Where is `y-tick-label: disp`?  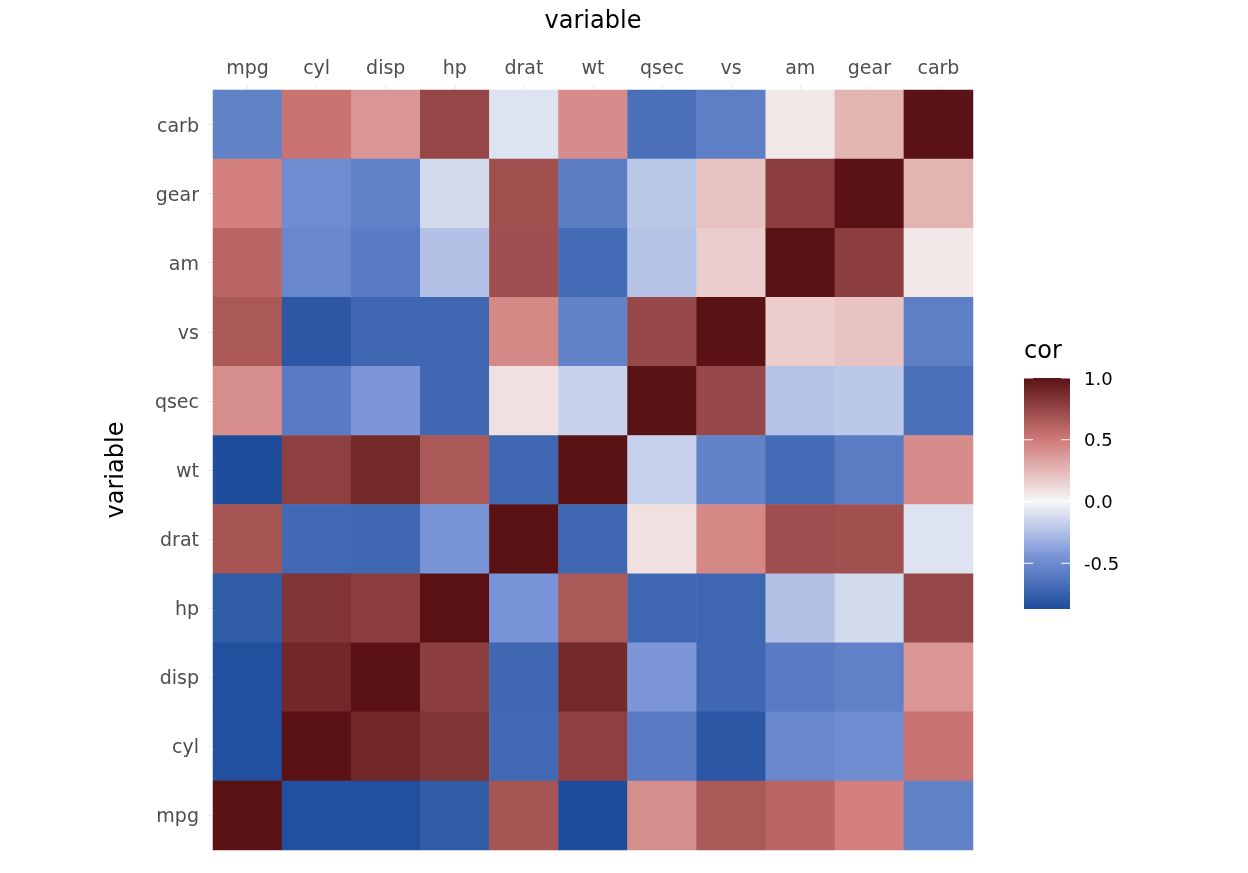
y-tick-label: disp is located at coordinates (179, 677).